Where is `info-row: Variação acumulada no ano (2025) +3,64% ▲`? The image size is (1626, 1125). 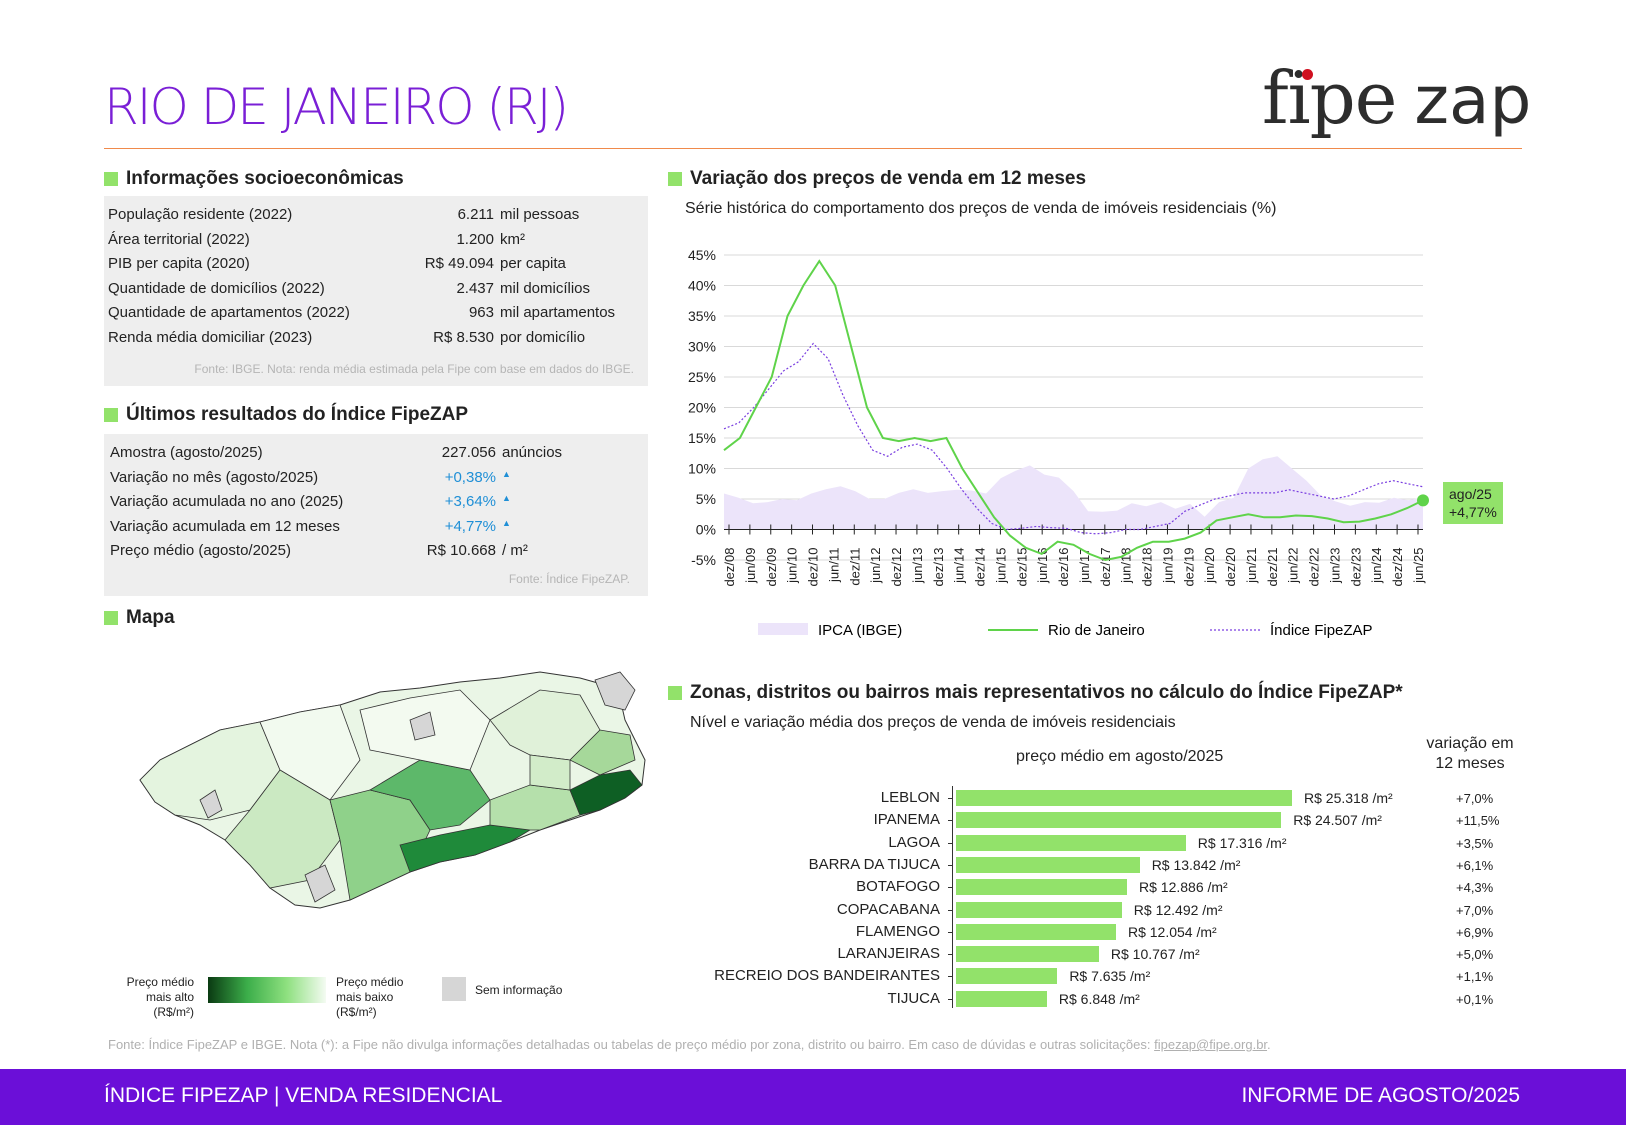 info-row: Variação acumulada no ano (2025) +3,64% ▲ is located at coordinates (376, 505).